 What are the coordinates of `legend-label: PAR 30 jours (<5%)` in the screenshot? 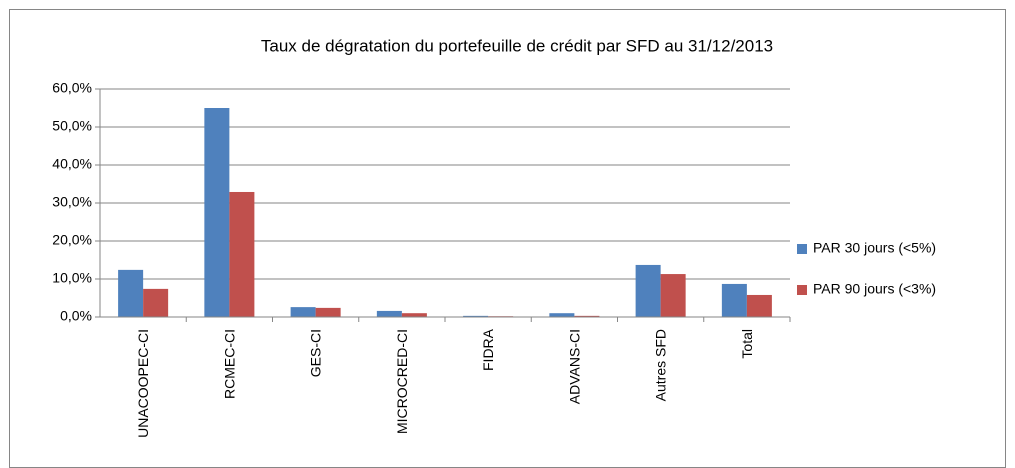 It's located at (874, 248).